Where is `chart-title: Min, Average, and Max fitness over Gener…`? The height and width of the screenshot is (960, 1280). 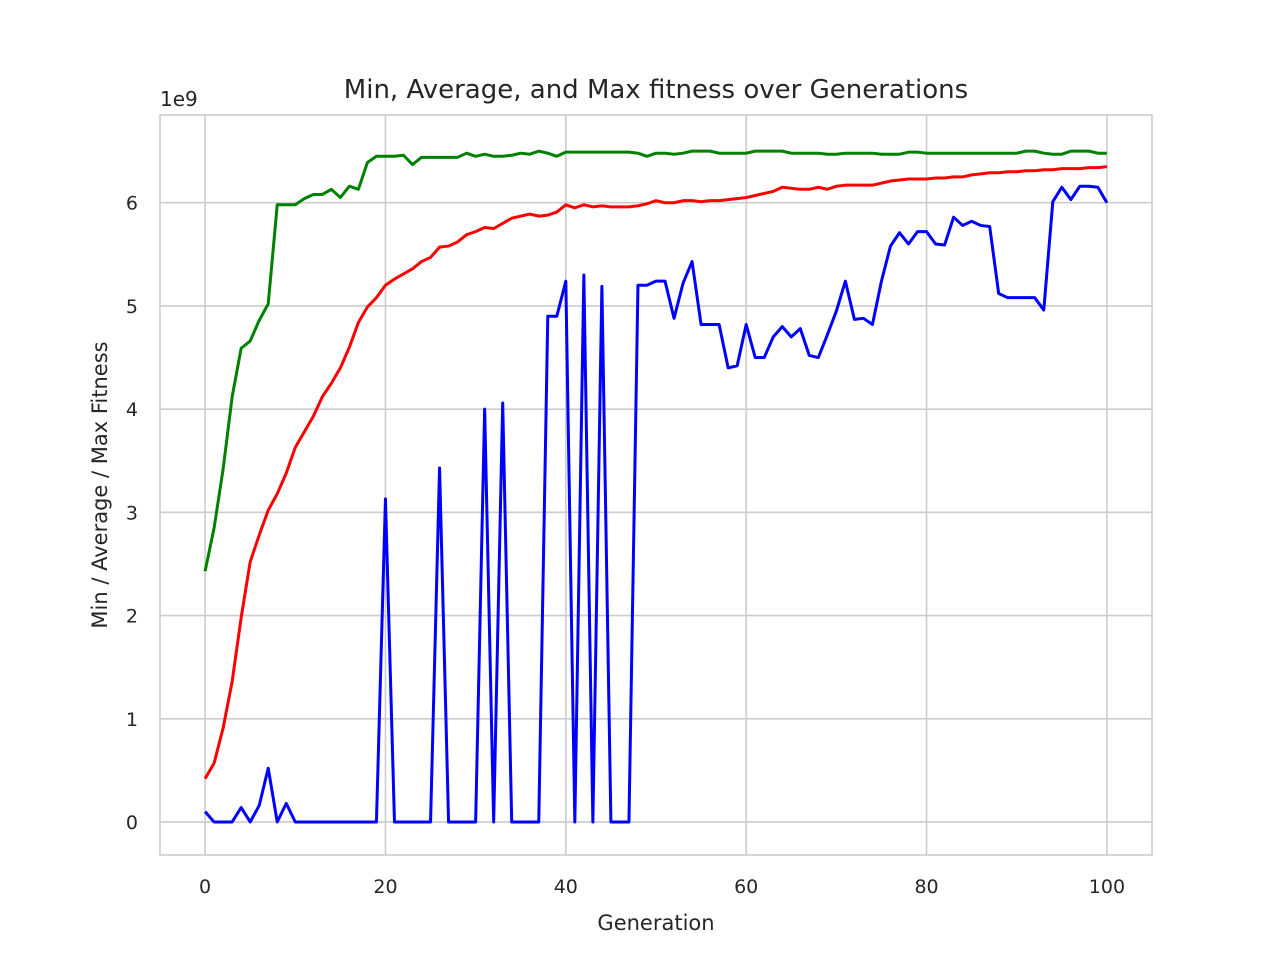 chart-title: Min, Average, and Max fitness over Gener… is located at coordinates (656, 90).